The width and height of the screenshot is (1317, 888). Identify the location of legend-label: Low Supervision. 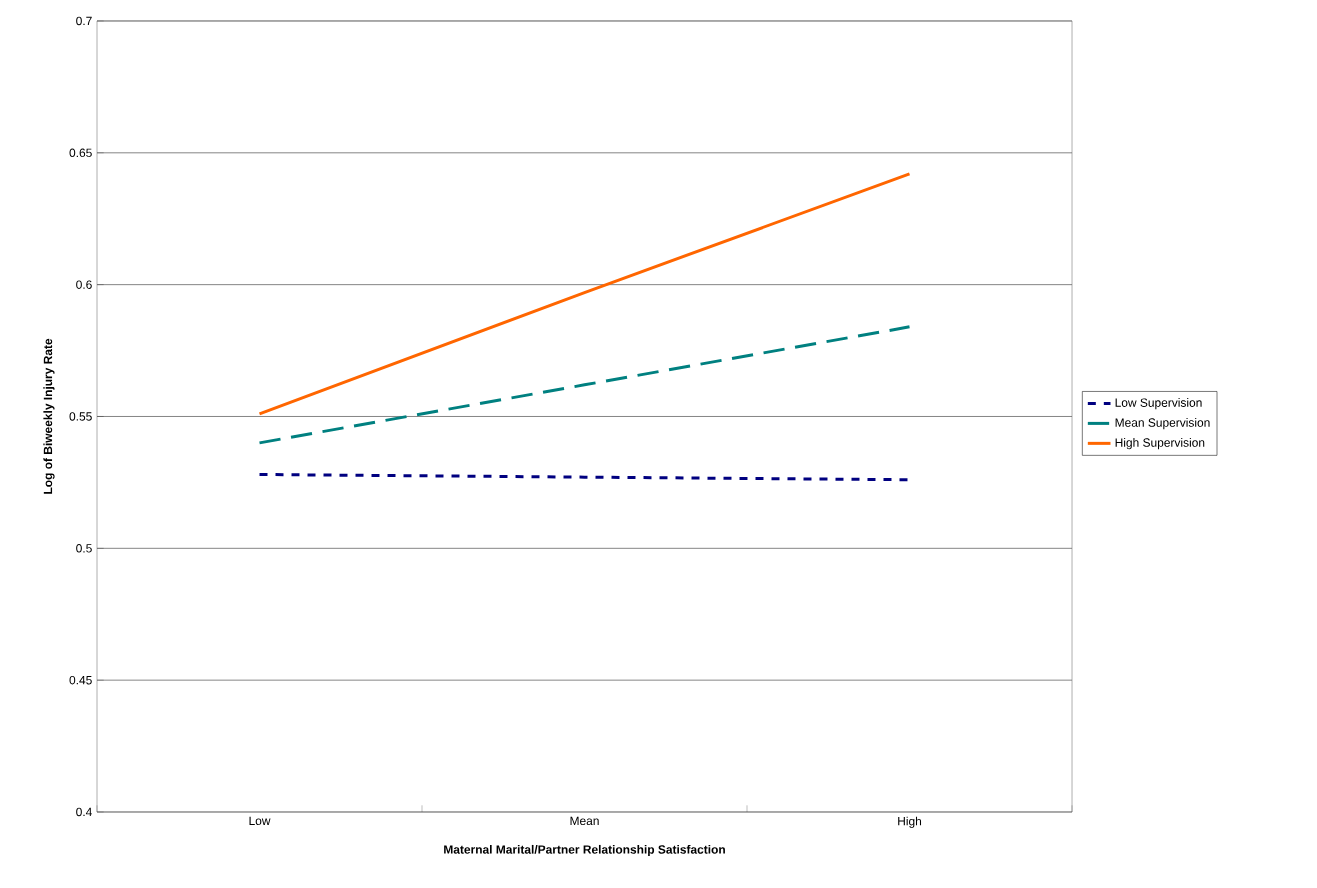
(1158, 404).